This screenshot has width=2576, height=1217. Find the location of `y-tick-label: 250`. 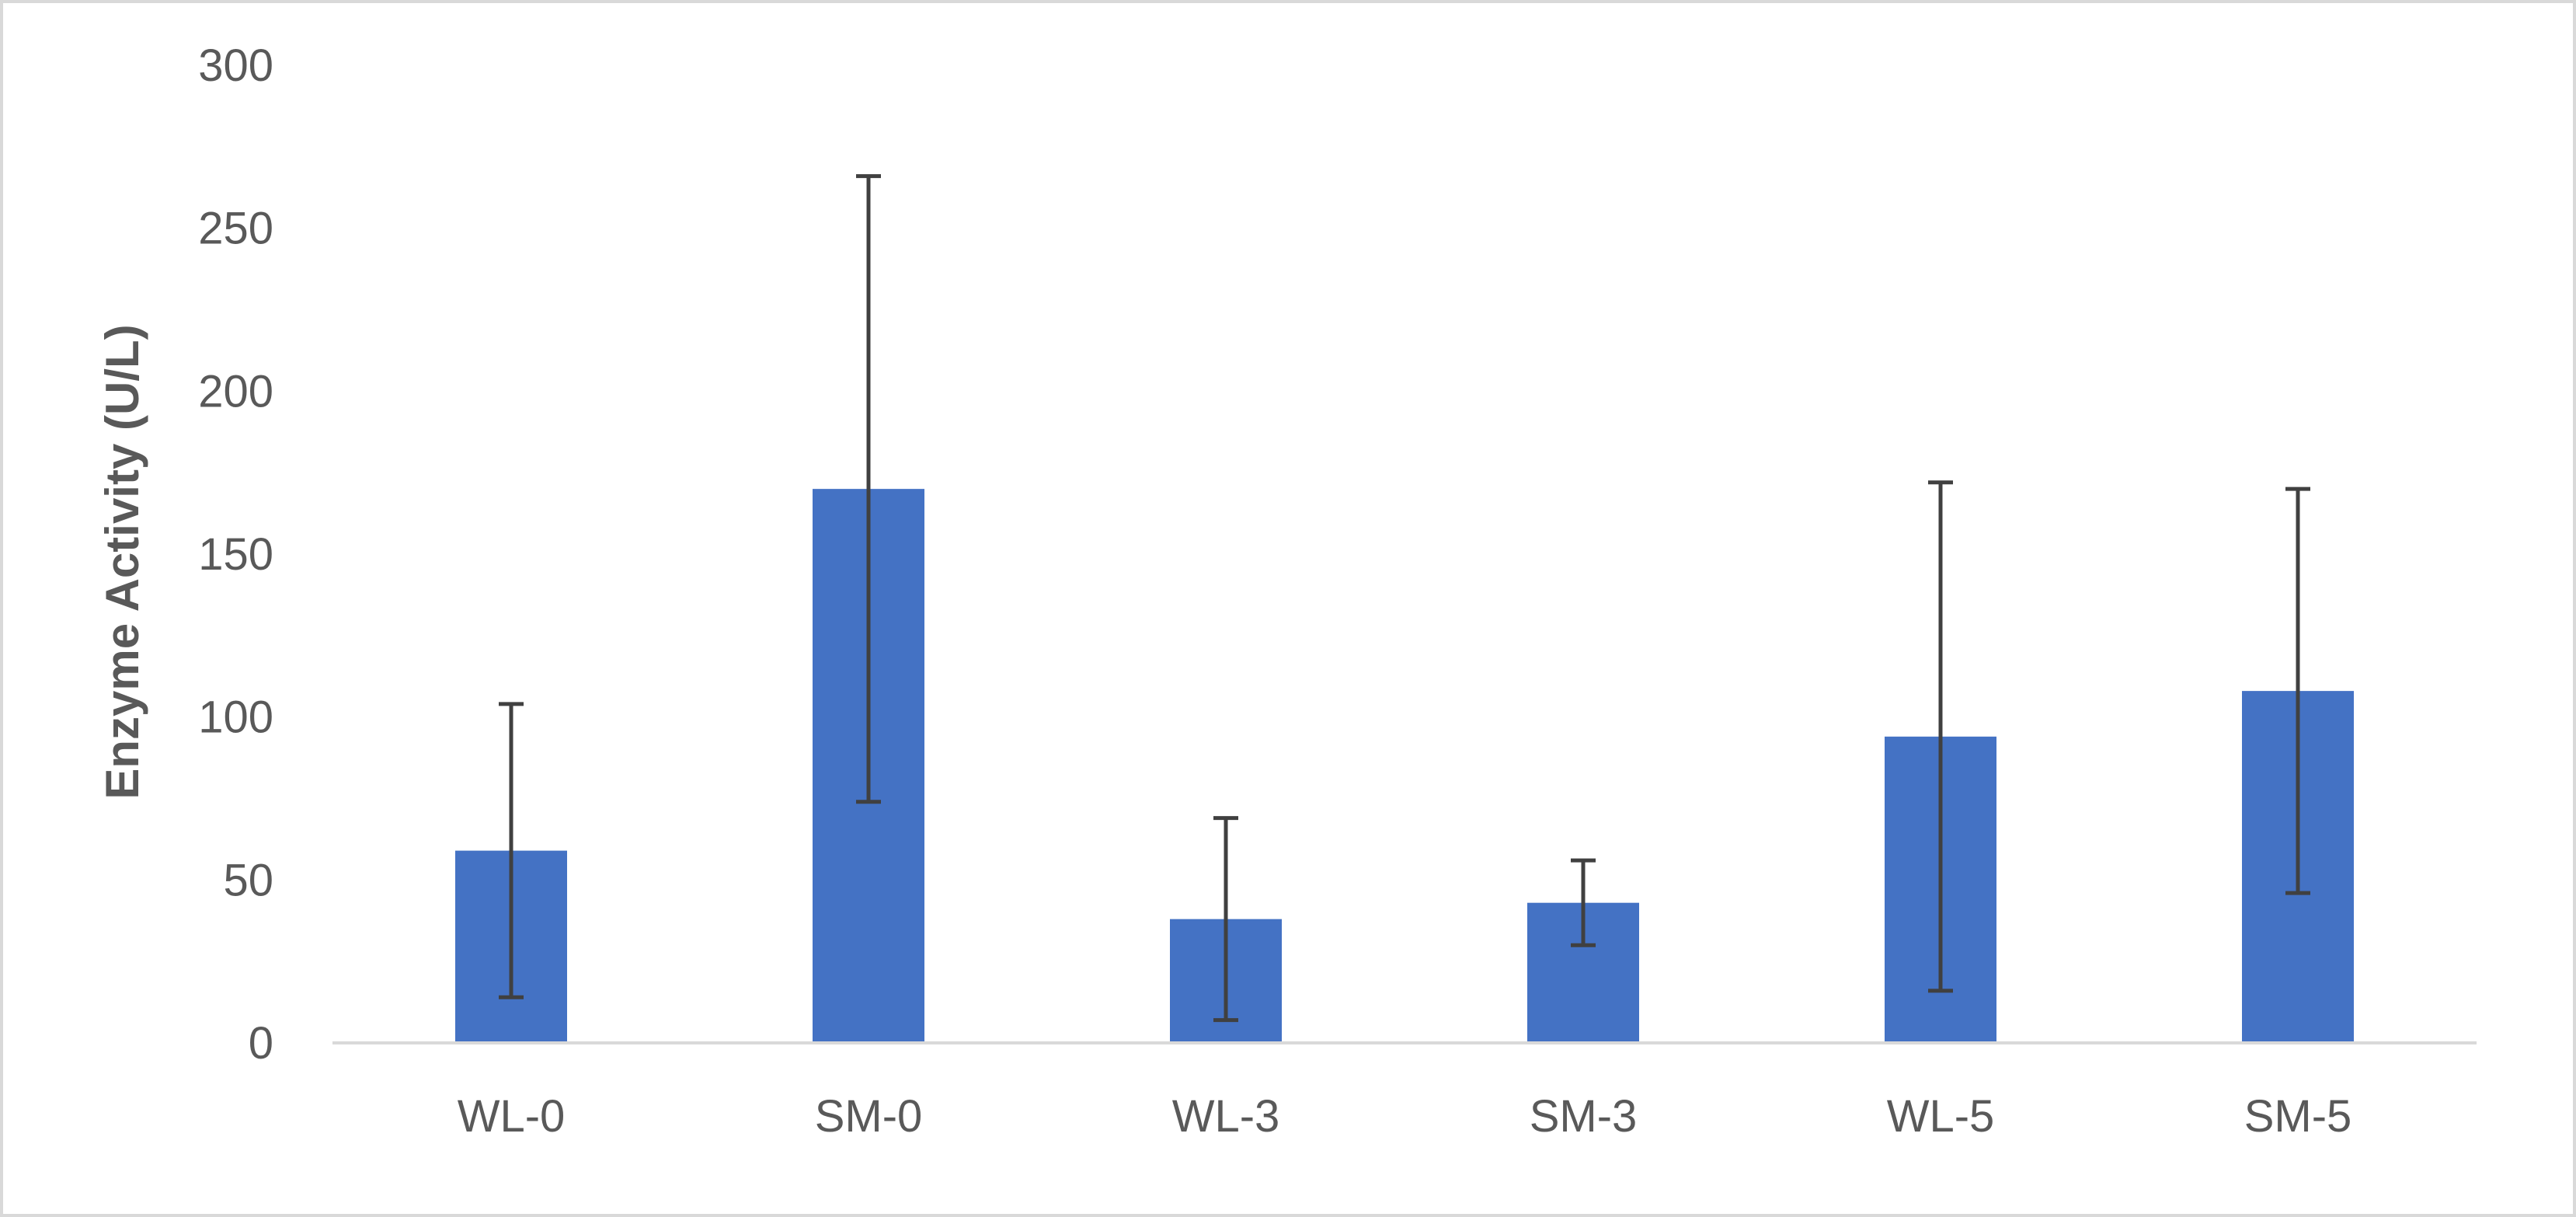

y-tick-label: 250 is located at coordinates (235, 229).